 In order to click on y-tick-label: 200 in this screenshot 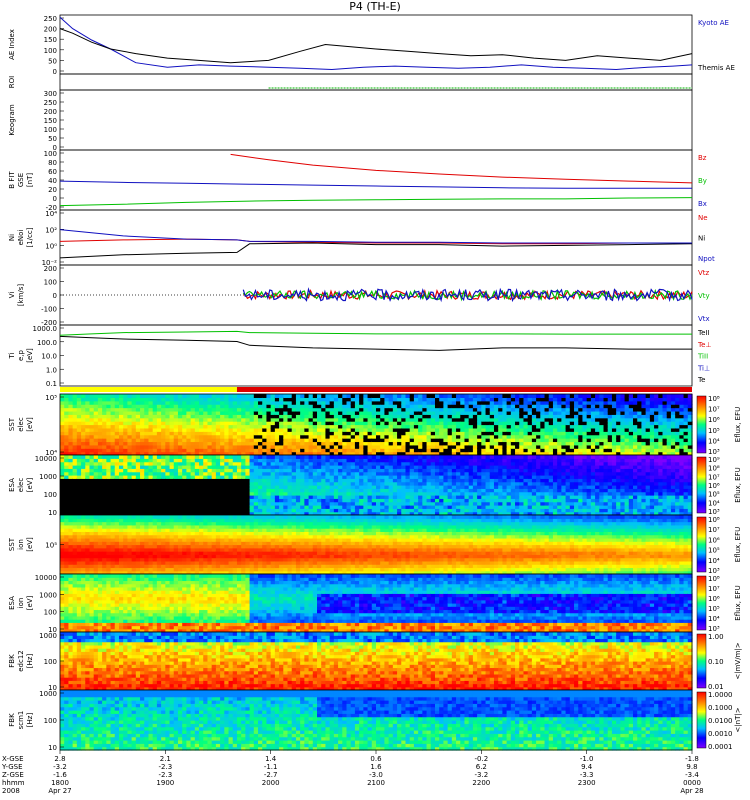, I will do `click(50, 269)`.